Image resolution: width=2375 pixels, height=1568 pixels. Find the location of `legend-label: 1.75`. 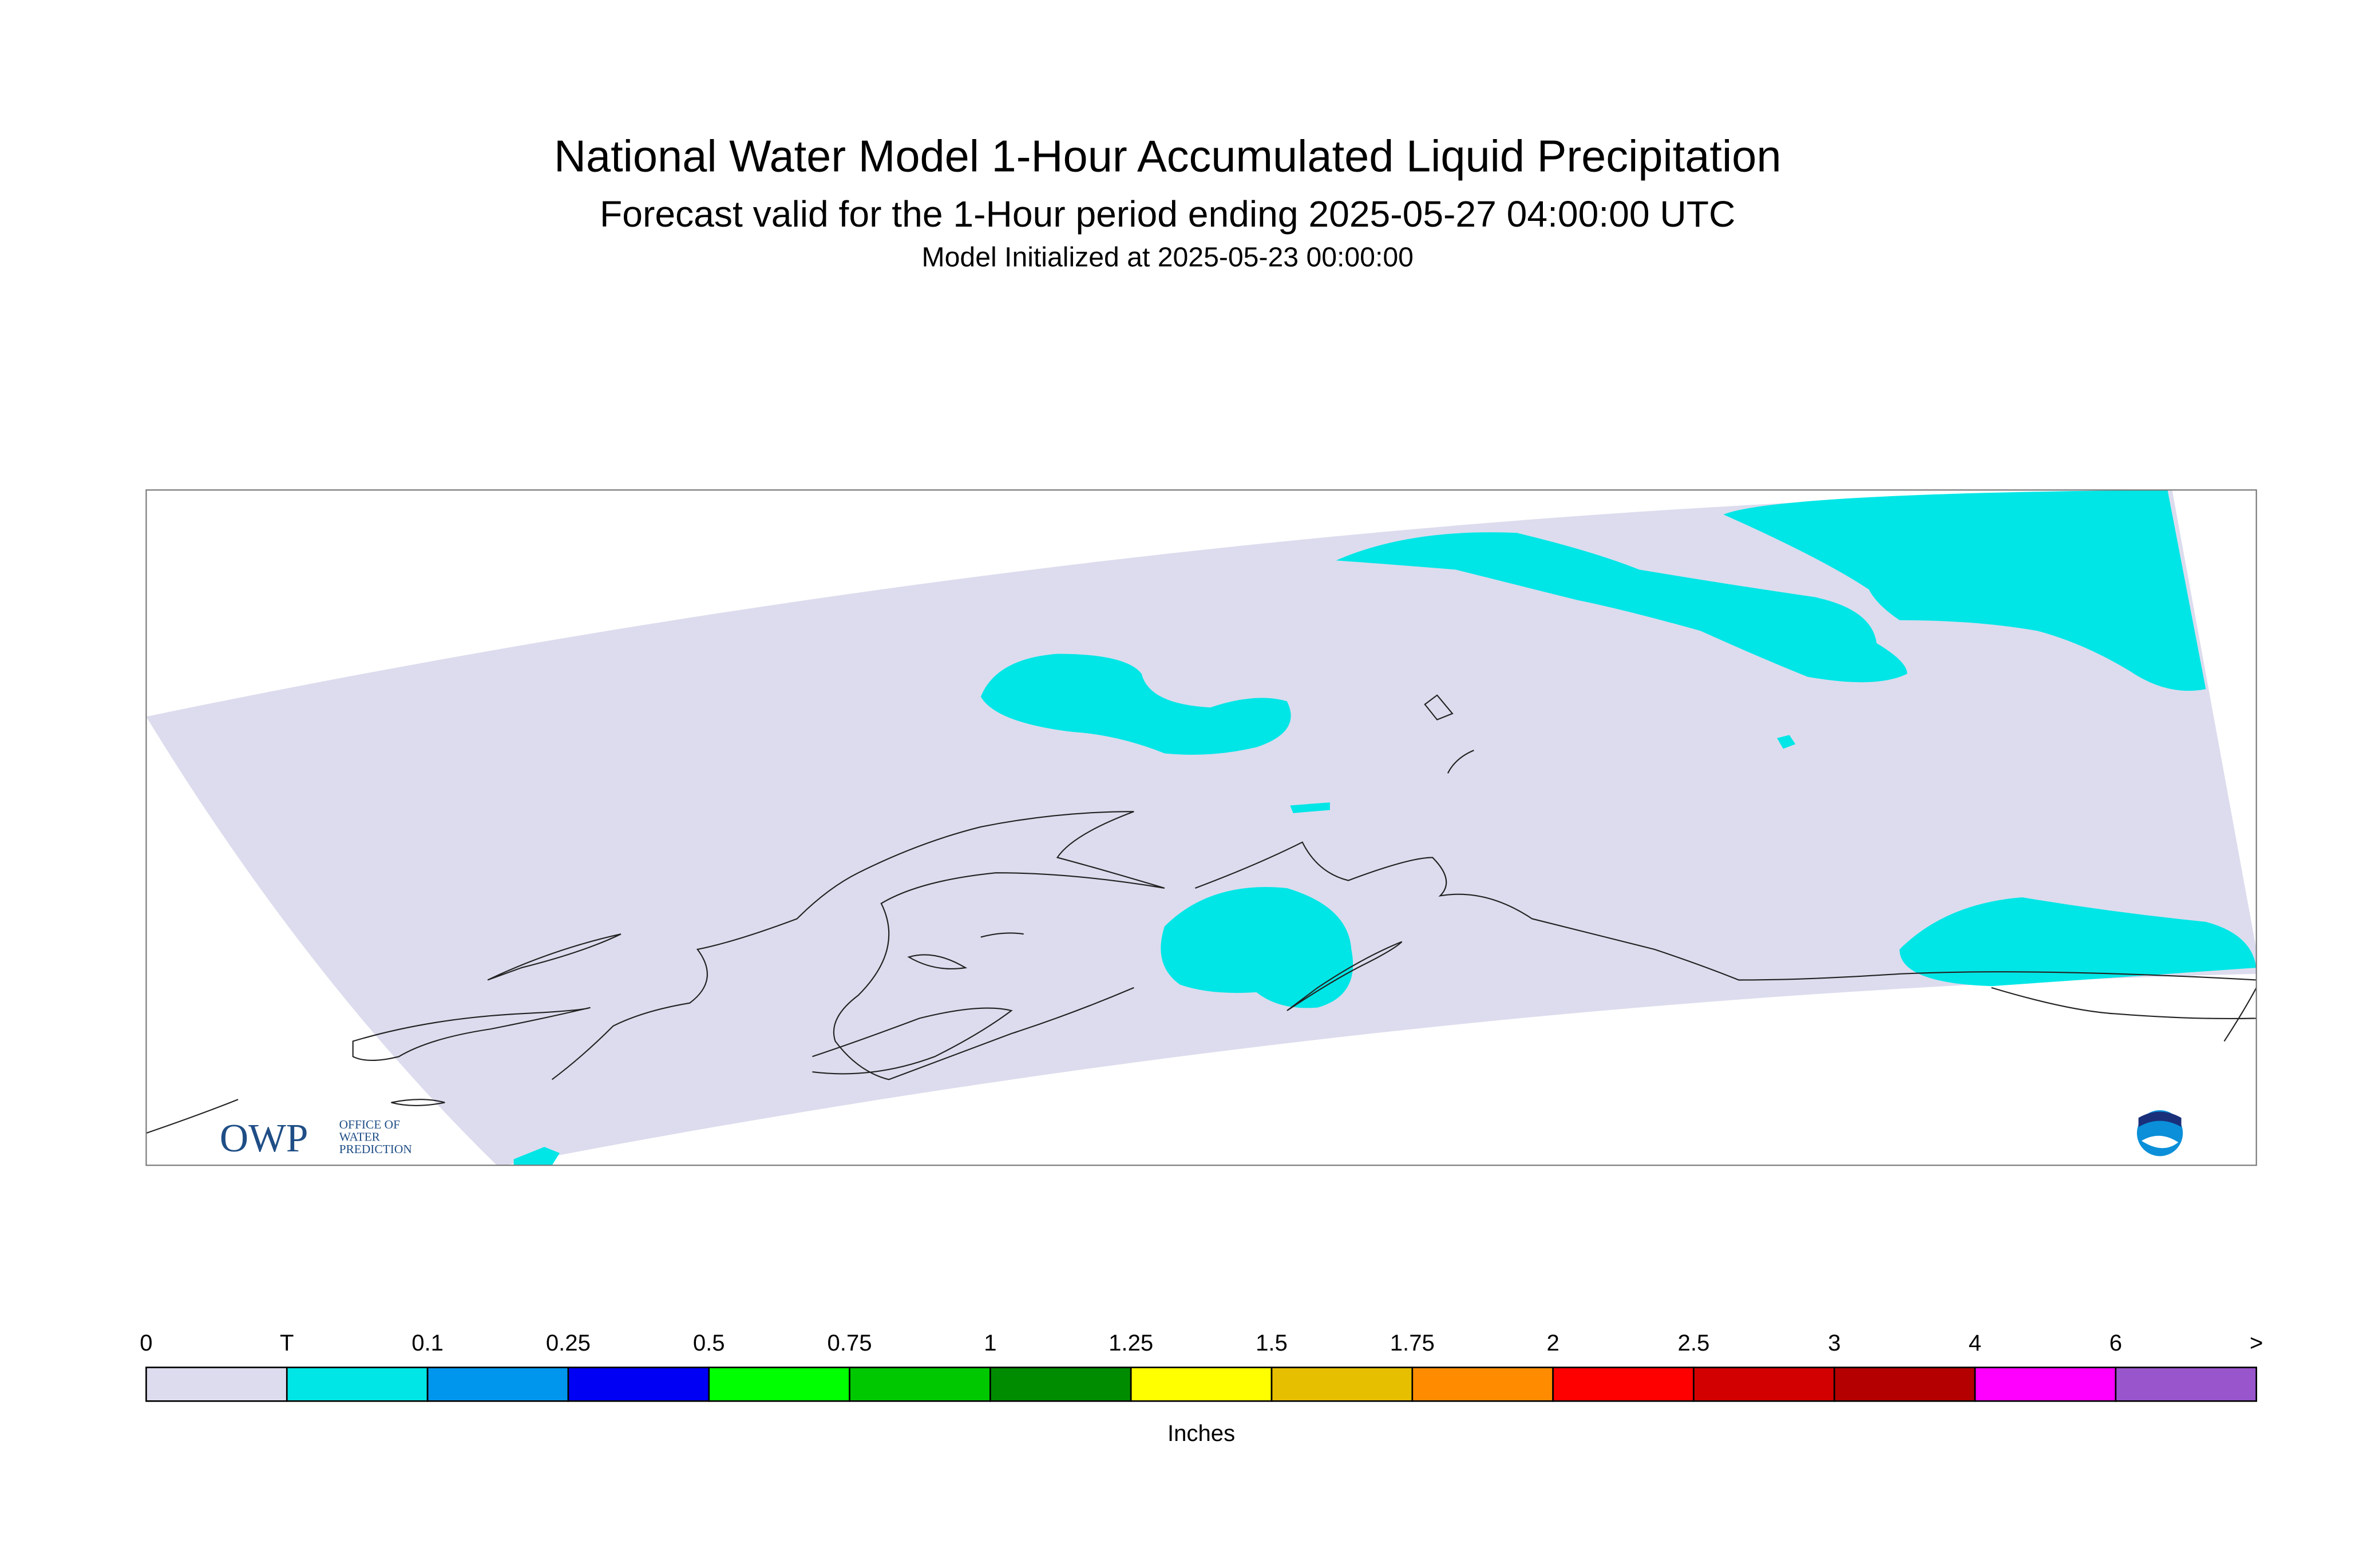

legend-label: 1.75 is located at coordinates (1412, 1343).